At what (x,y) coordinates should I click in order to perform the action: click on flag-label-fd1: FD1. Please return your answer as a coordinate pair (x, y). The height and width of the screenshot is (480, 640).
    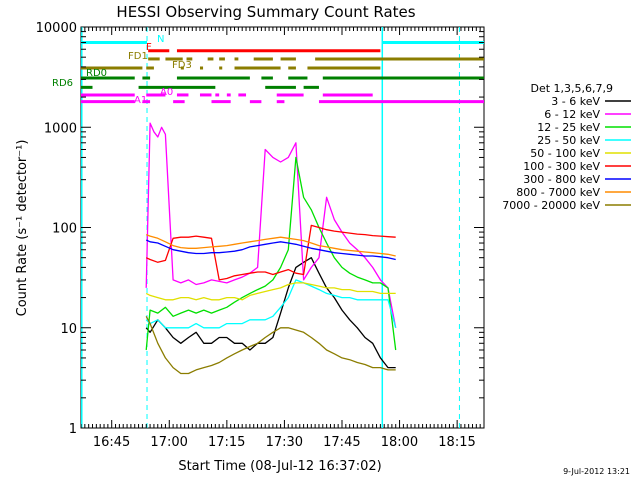
    Looking at the image, I should click on (138, 56).